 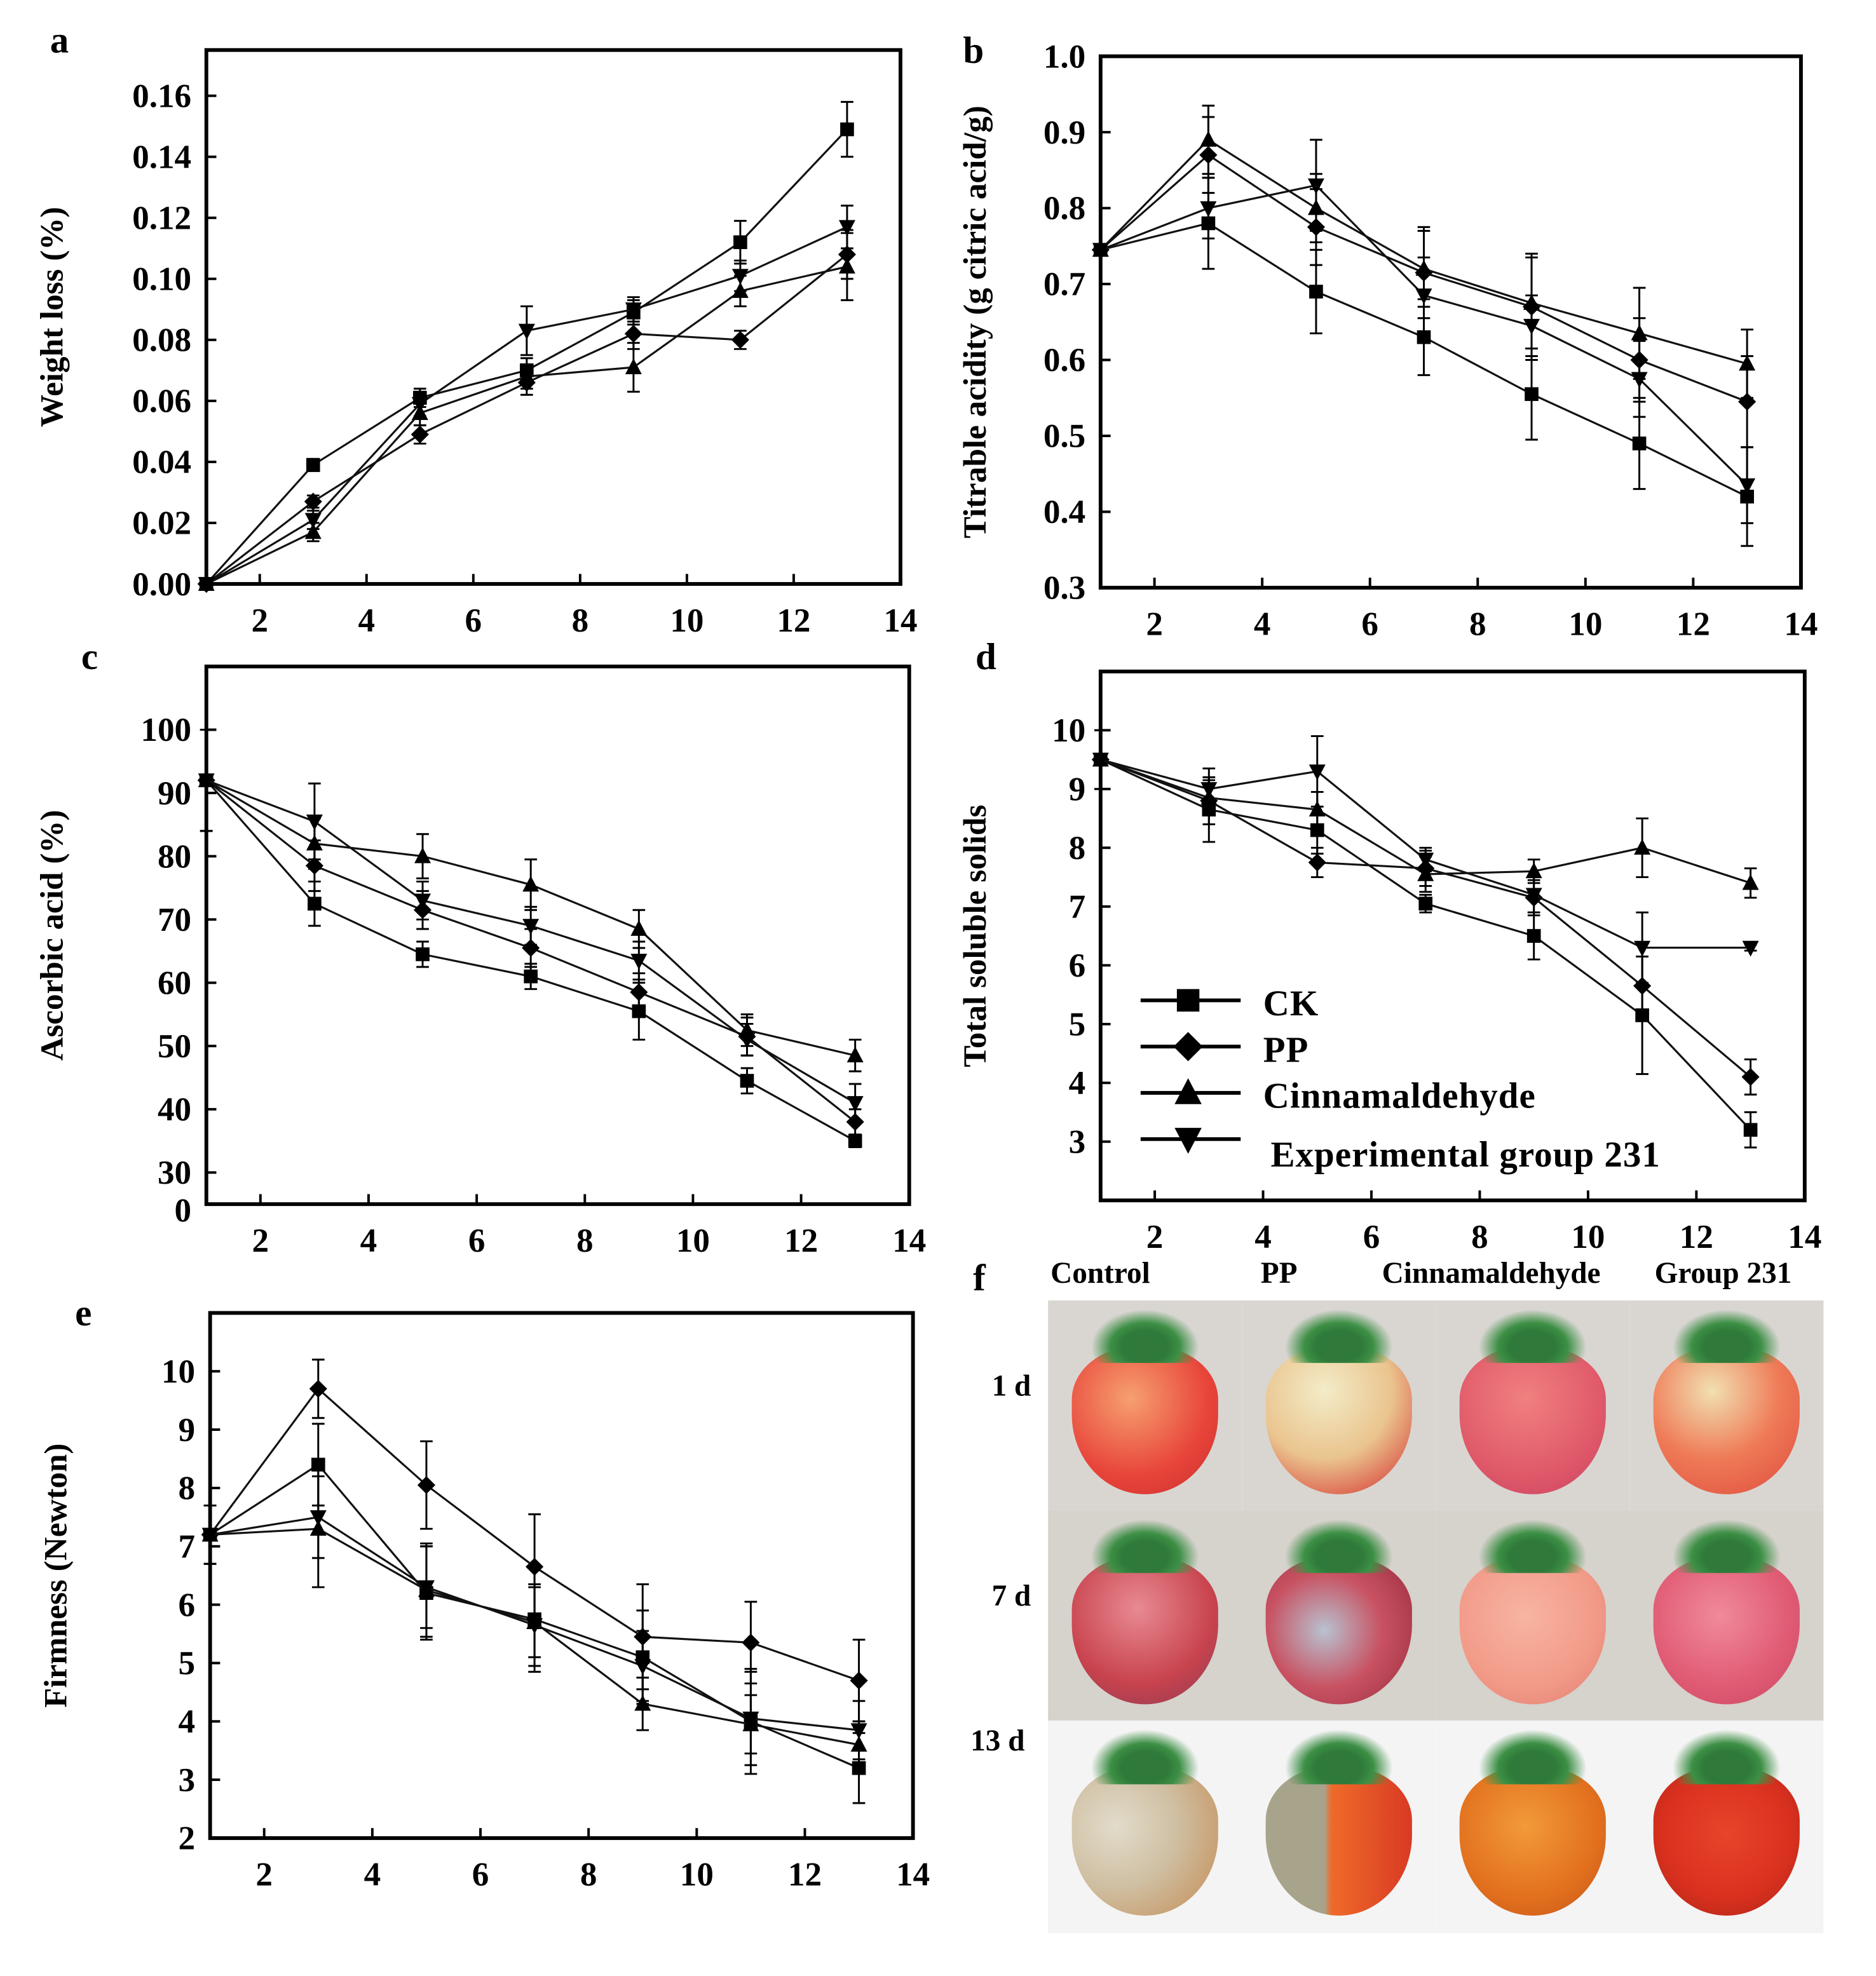 What do you see at coordinates (1188, 1000) in the screenshot?
I see `legend-marker-square` at bounding box center [1188, 1000].